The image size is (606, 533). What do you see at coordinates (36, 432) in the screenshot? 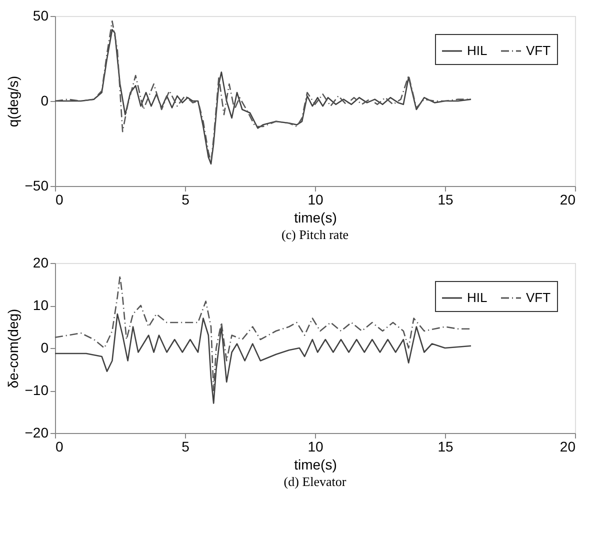
I see `y-tick-label: −20` at bounding box center [36, 432].